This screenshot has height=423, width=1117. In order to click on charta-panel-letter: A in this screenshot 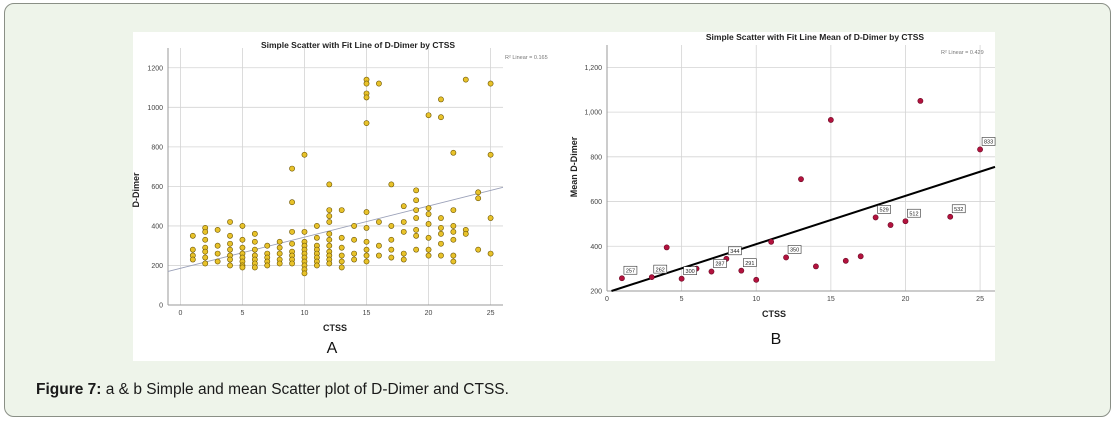, I will do `click(332, 348)`.